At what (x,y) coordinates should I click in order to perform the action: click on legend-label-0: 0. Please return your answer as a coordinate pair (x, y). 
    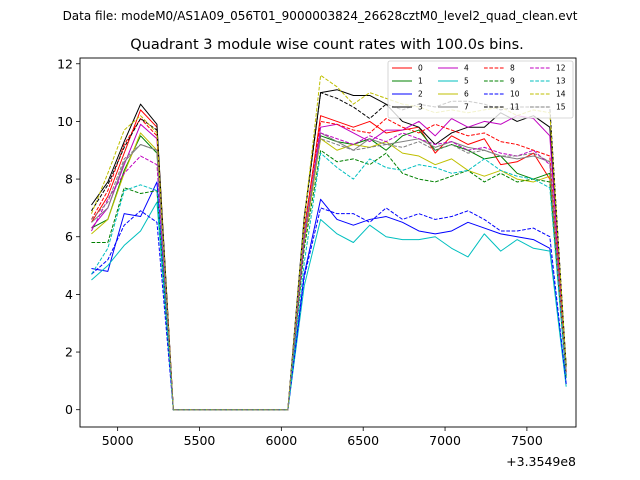
    Looking at the image, I should click on (420, 68).